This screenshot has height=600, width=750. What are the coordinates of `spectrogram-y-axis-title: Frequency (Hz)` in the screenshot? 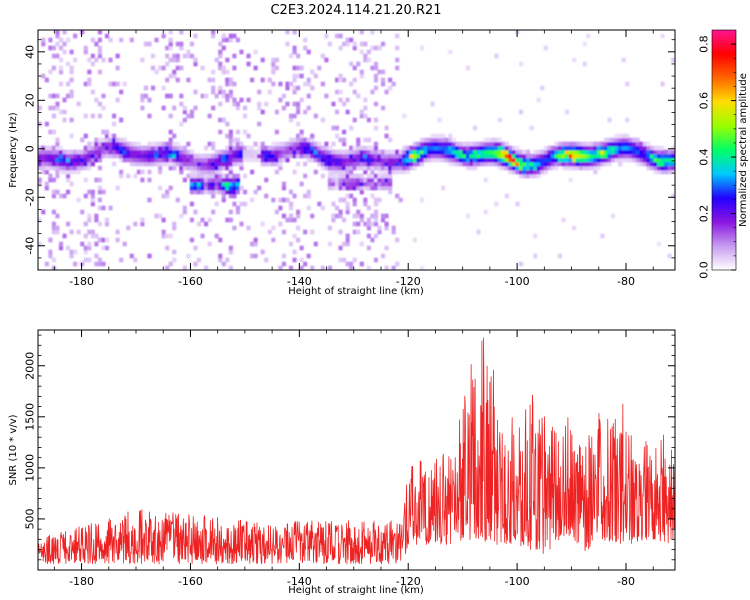 It's located at (13, 150).